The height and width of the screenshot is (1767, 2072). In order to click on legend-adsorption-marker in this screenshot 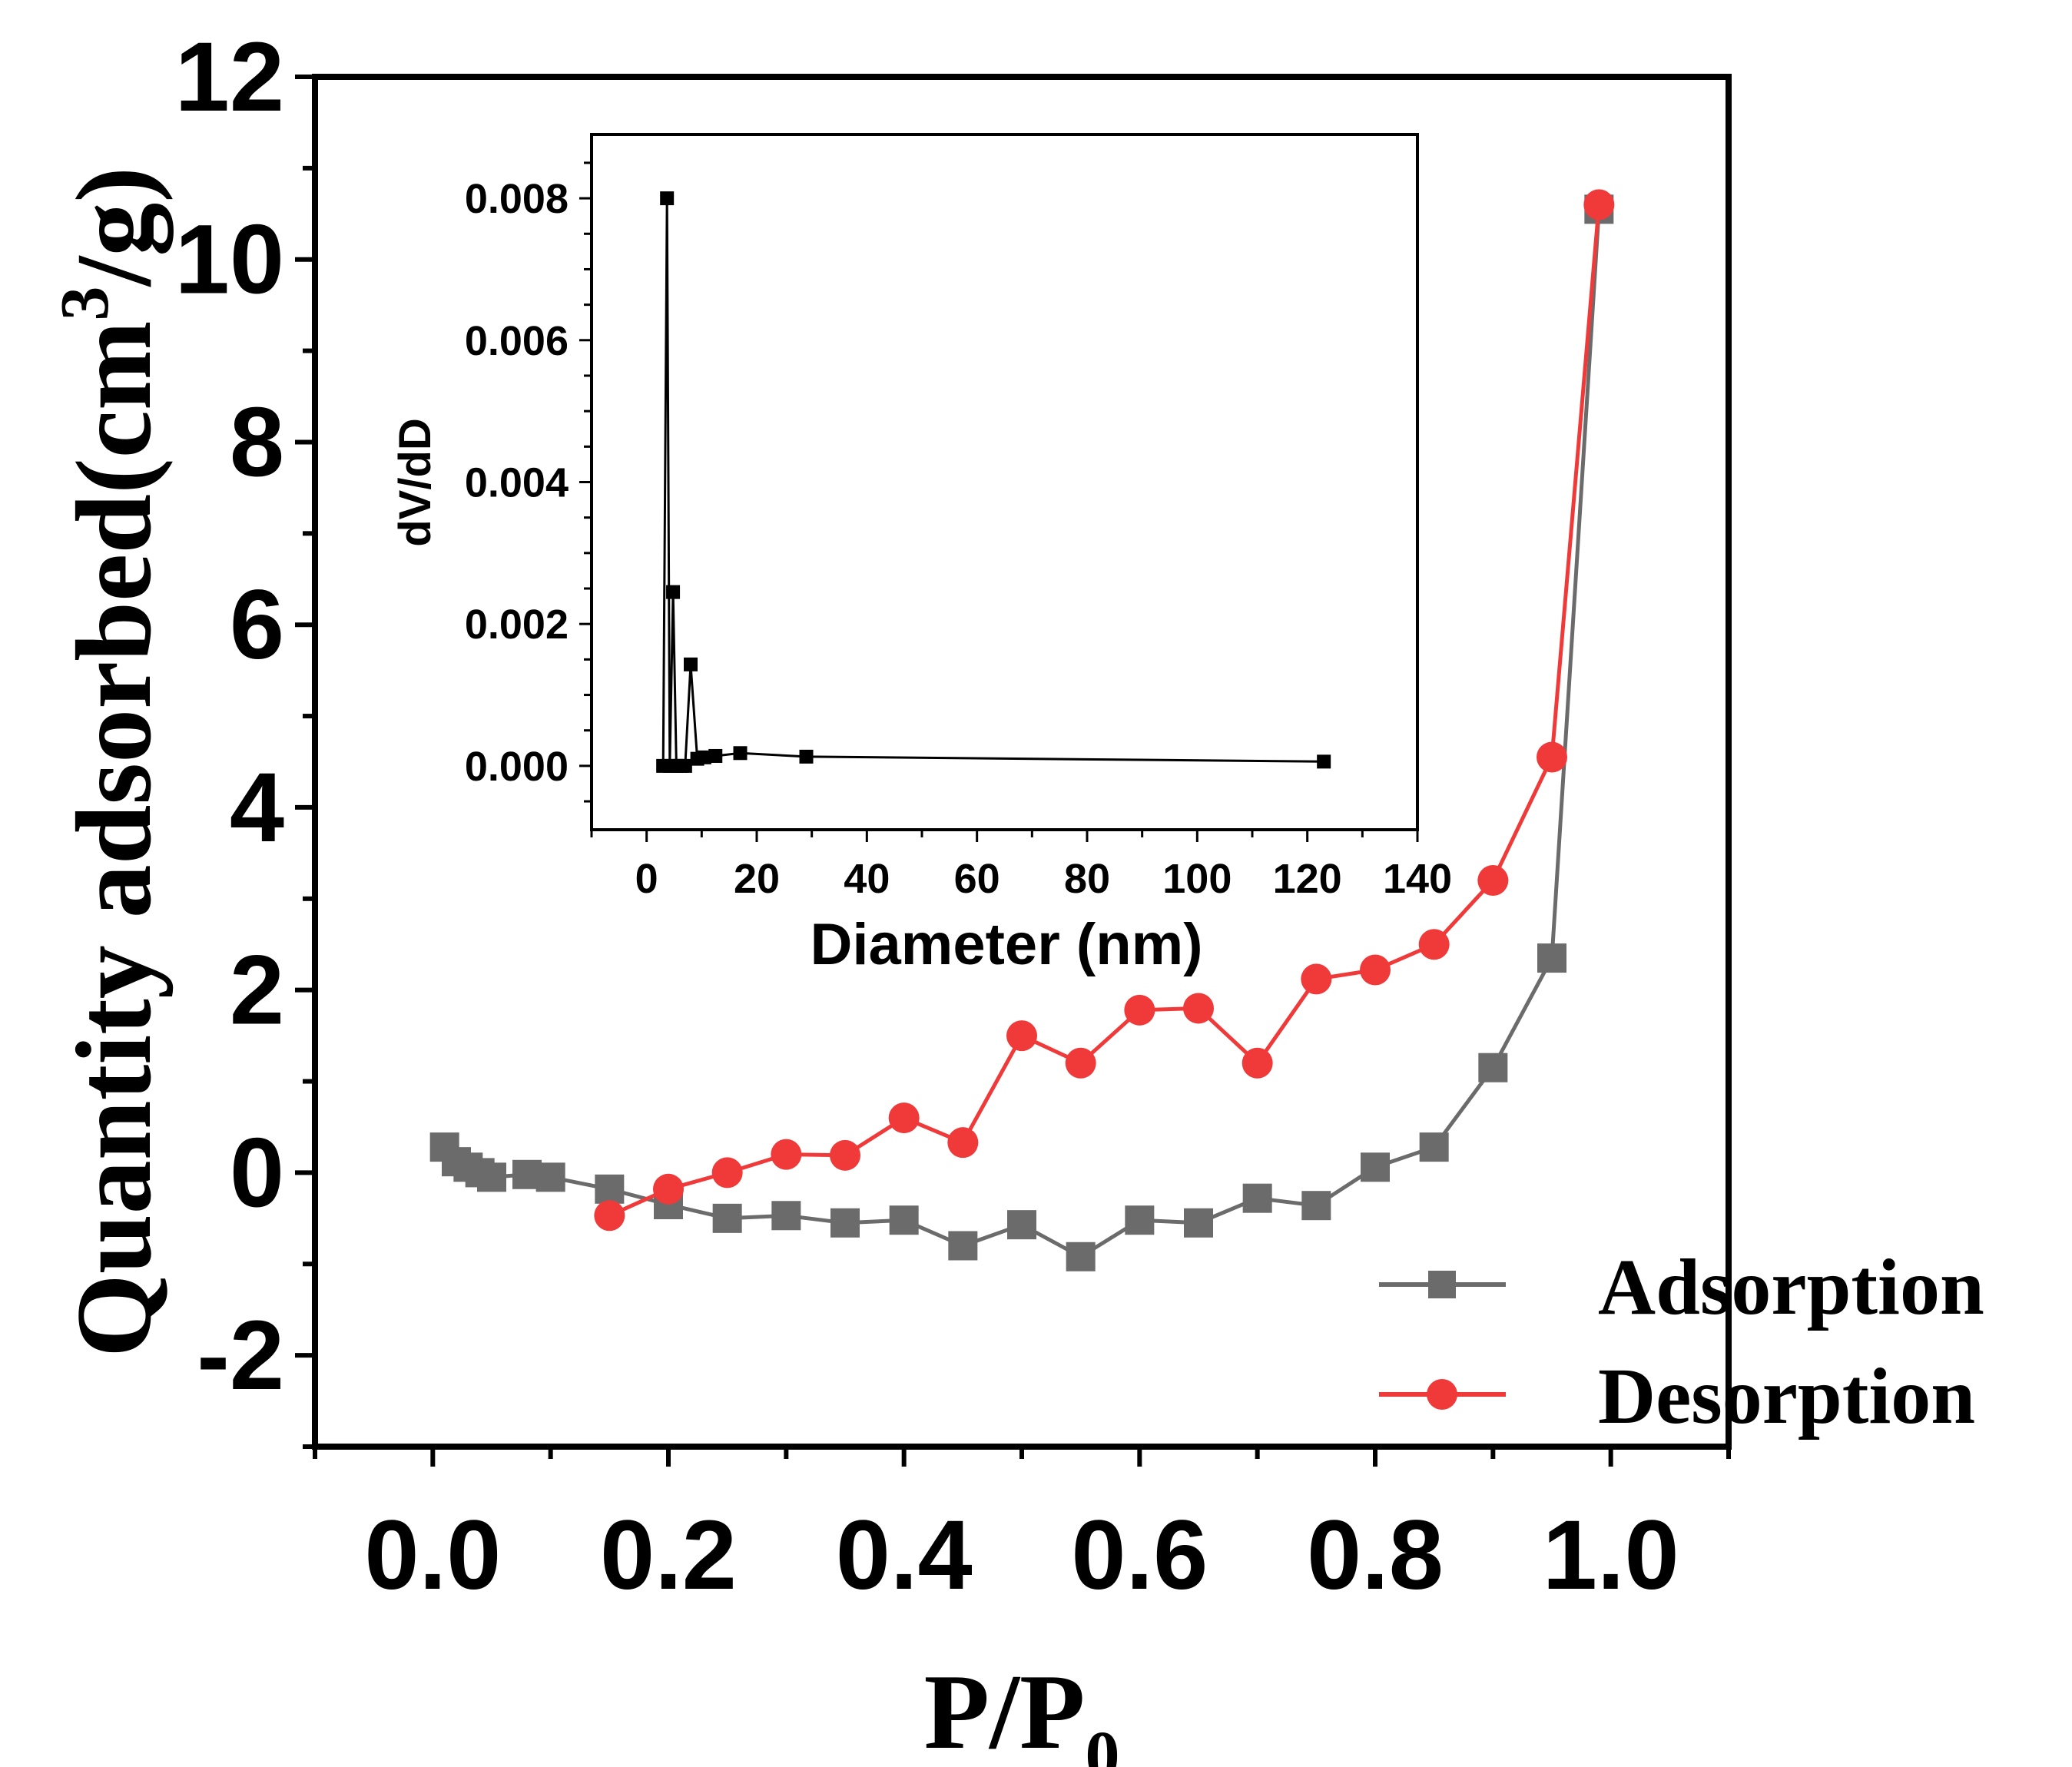, I will do `click(1442, 1285)`.